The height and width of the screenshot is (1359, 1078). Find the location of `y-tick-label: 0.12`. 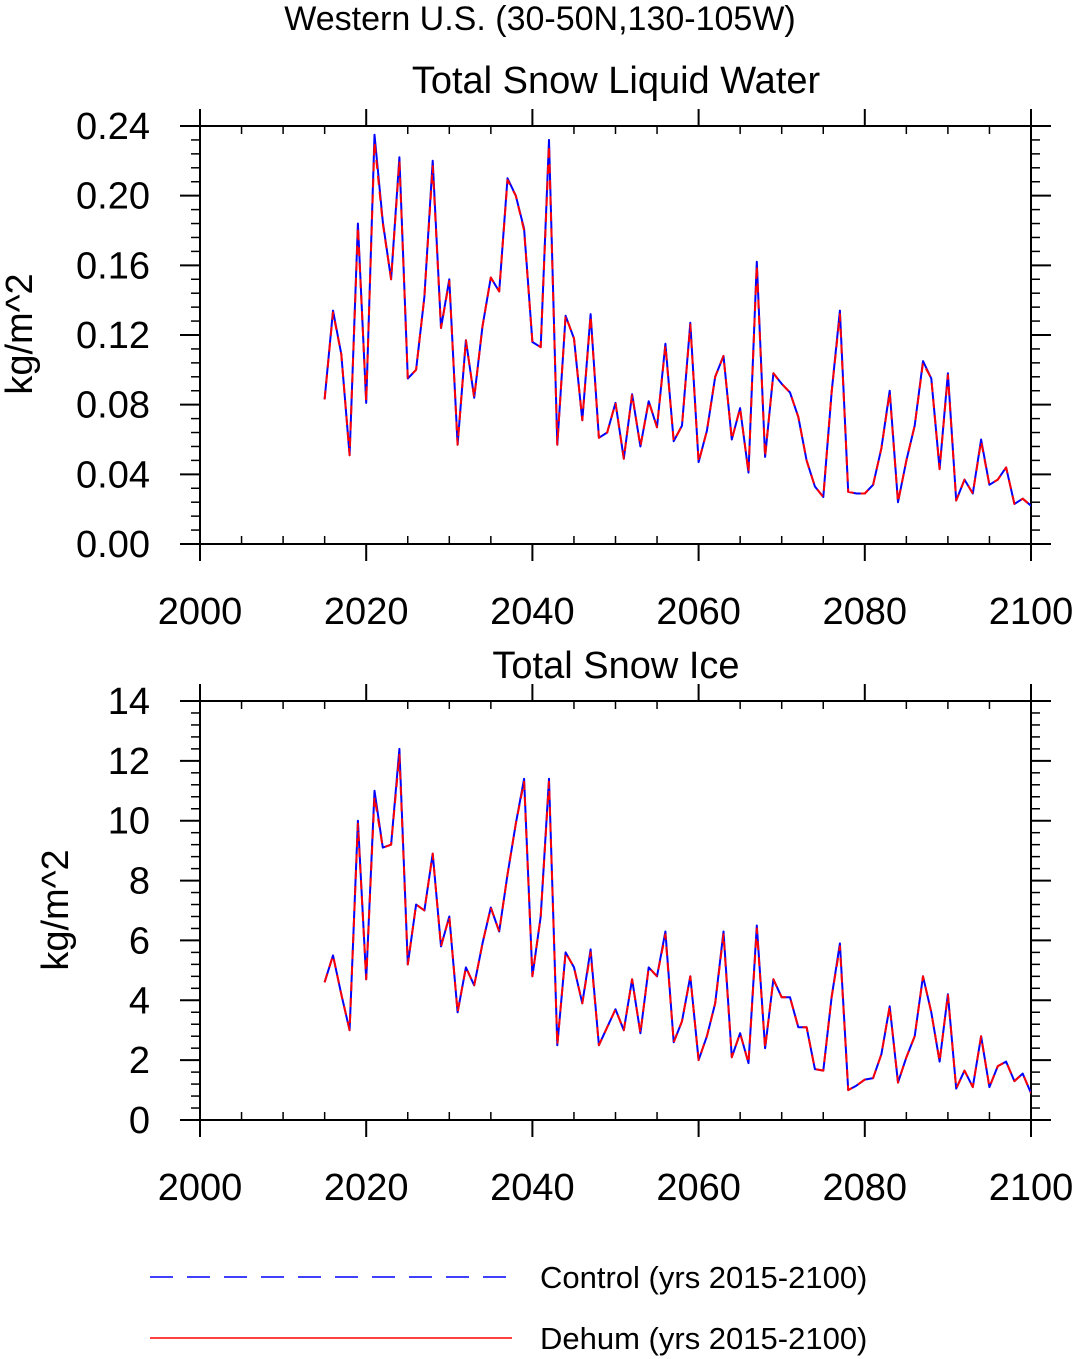

y-tick-label: 0.12 is located at coordinates (113, 336).